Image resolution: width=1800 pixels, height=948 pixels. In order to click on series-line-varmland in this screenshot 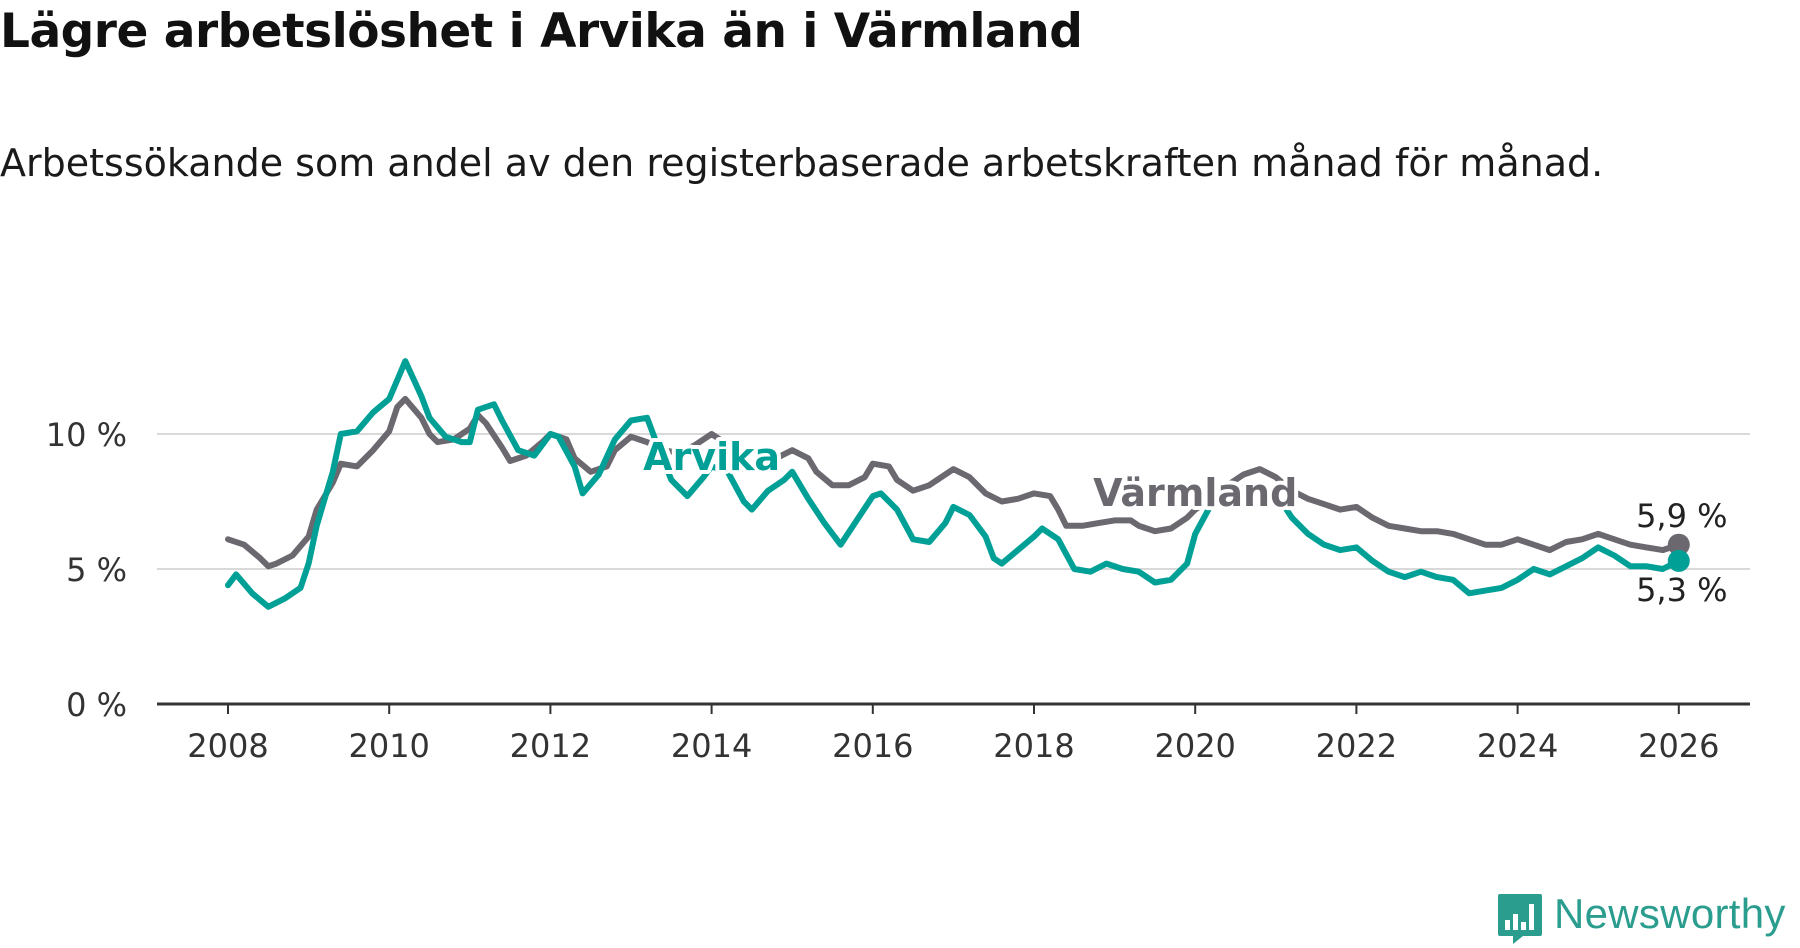, I will do `click(953, 482)`.